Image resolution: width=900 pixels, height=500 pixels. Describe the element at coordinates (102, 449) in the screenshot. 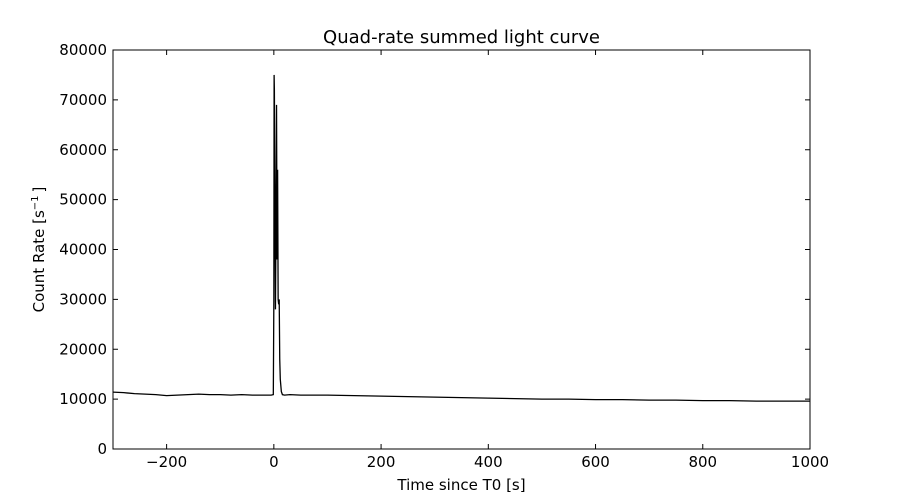

I see `y-tick-label-0: 0` at that location.